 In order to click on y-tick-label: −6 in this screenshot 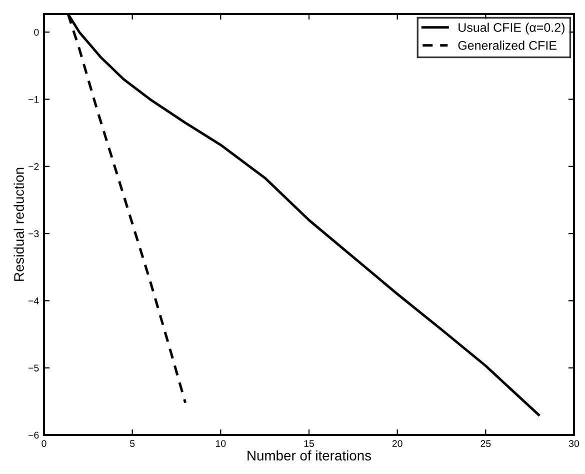, I will do `click(33, 435)`.